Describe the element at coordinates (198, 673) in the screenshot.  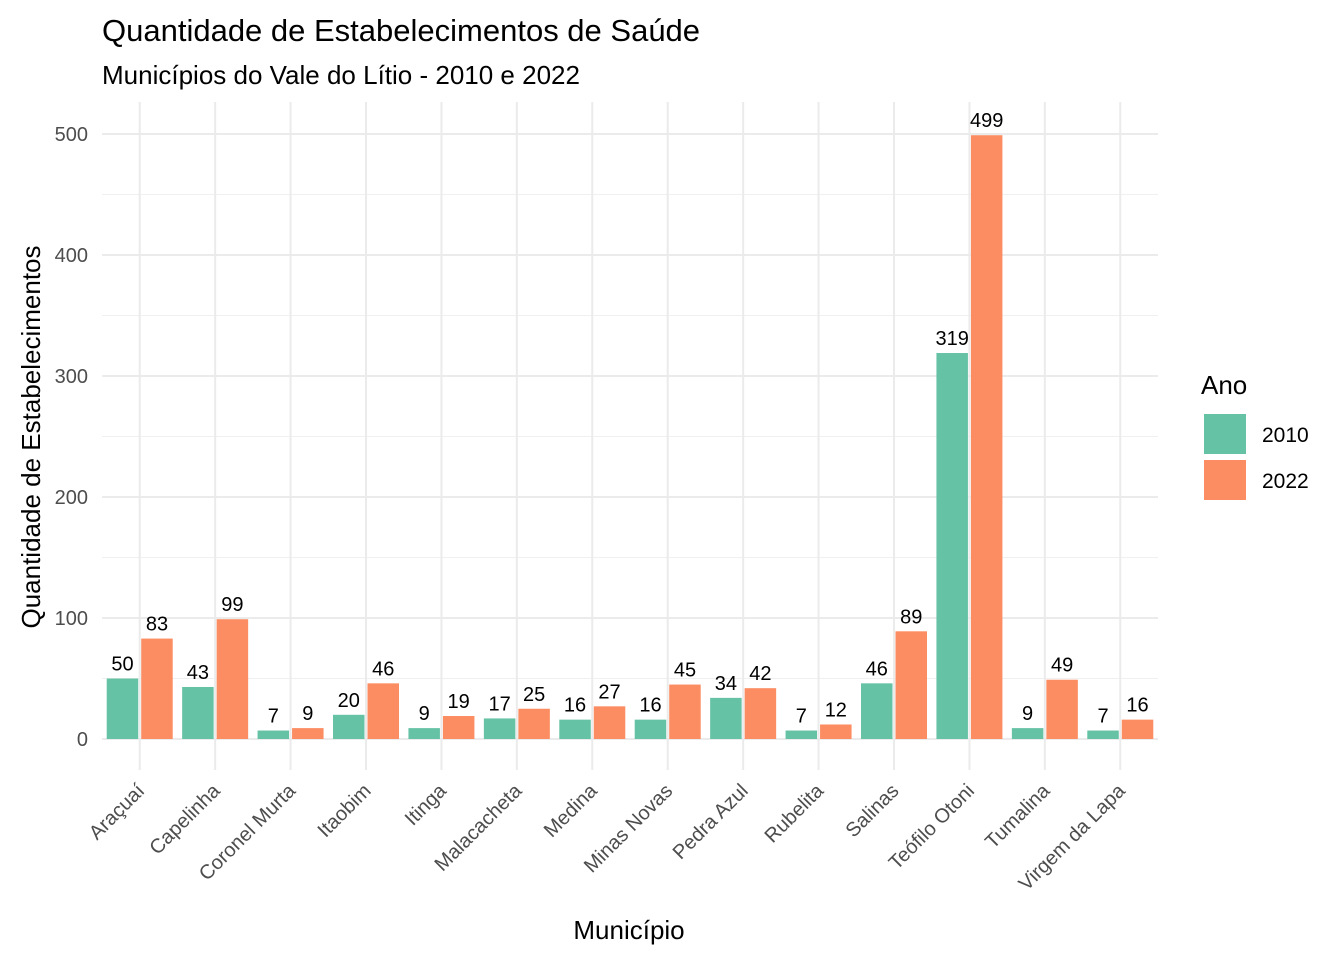
I see `bar-value-label: 43` at that location.